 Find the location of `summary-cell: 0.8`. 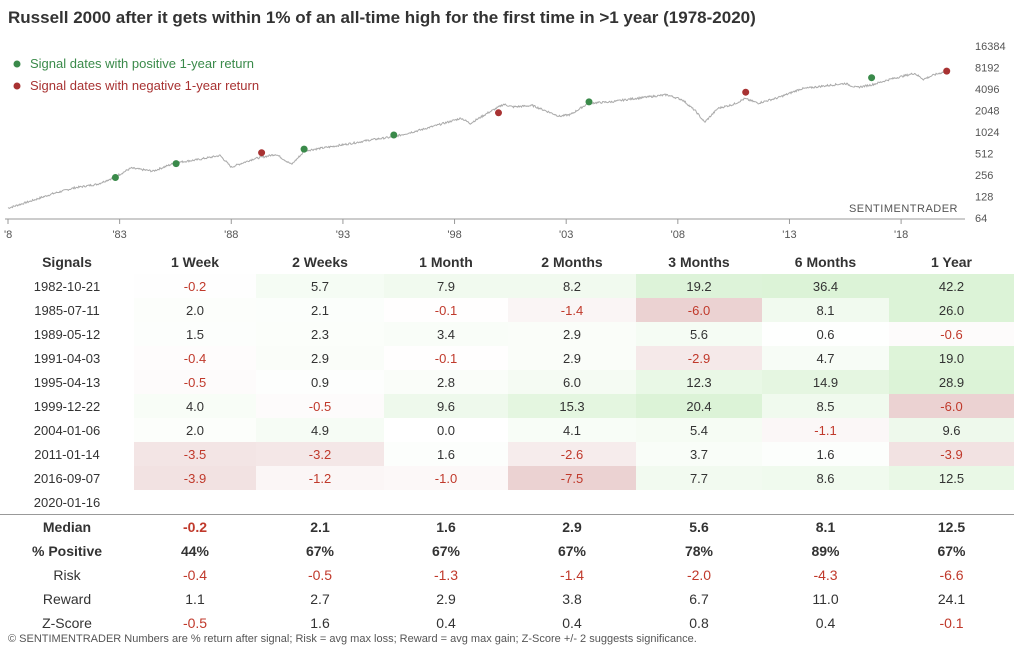

summary-cell: 0.8 is located at coordinates (699, 623).